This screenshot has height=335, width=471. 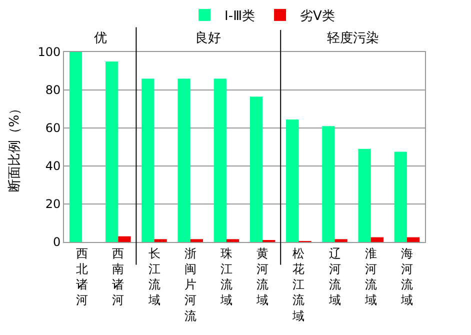 What do you see at coordinates (49, 52) in the screenshot?
I see `y-tick-label: 100` at bounding box center [49, 52].